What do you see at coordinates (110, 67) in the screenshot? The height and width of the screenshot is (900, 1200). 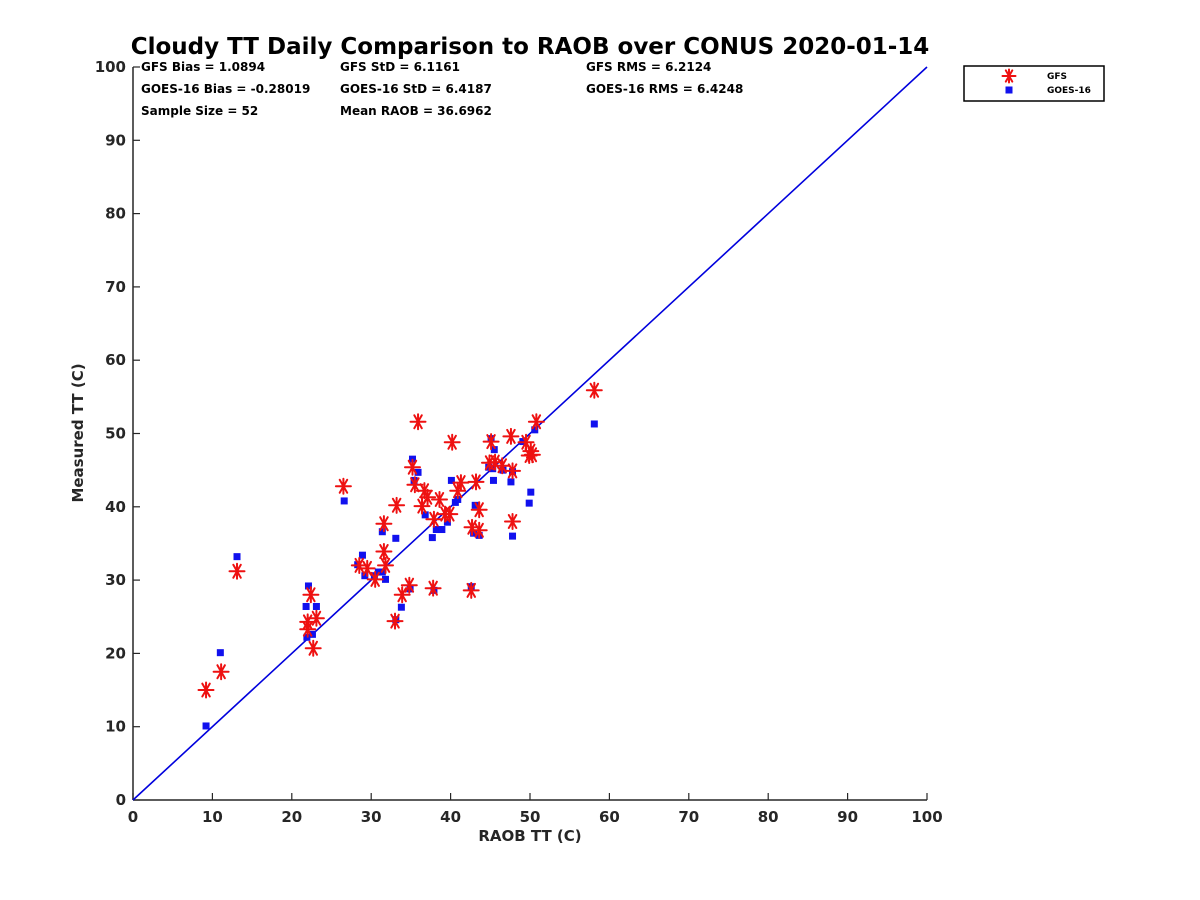 I see `y-tick-label: 100` at bounding box center [110, 67].